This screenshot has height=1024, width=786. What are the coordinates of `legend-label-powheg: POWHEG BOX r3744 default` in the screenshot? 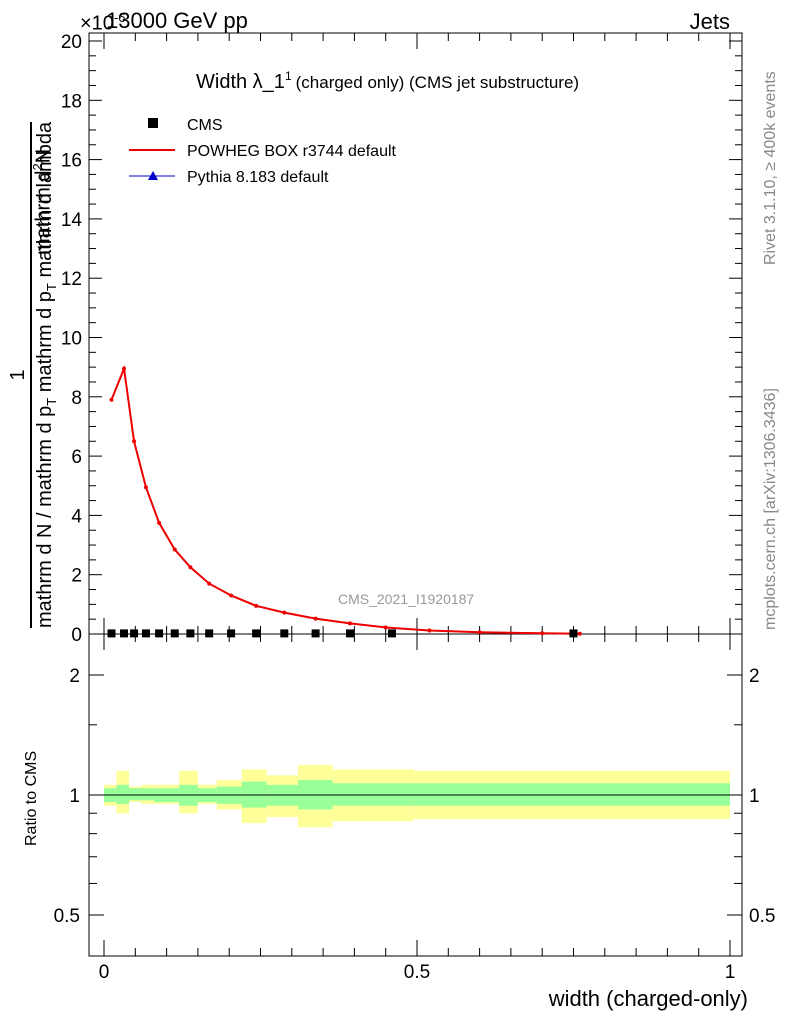 It's located at (292, 151).